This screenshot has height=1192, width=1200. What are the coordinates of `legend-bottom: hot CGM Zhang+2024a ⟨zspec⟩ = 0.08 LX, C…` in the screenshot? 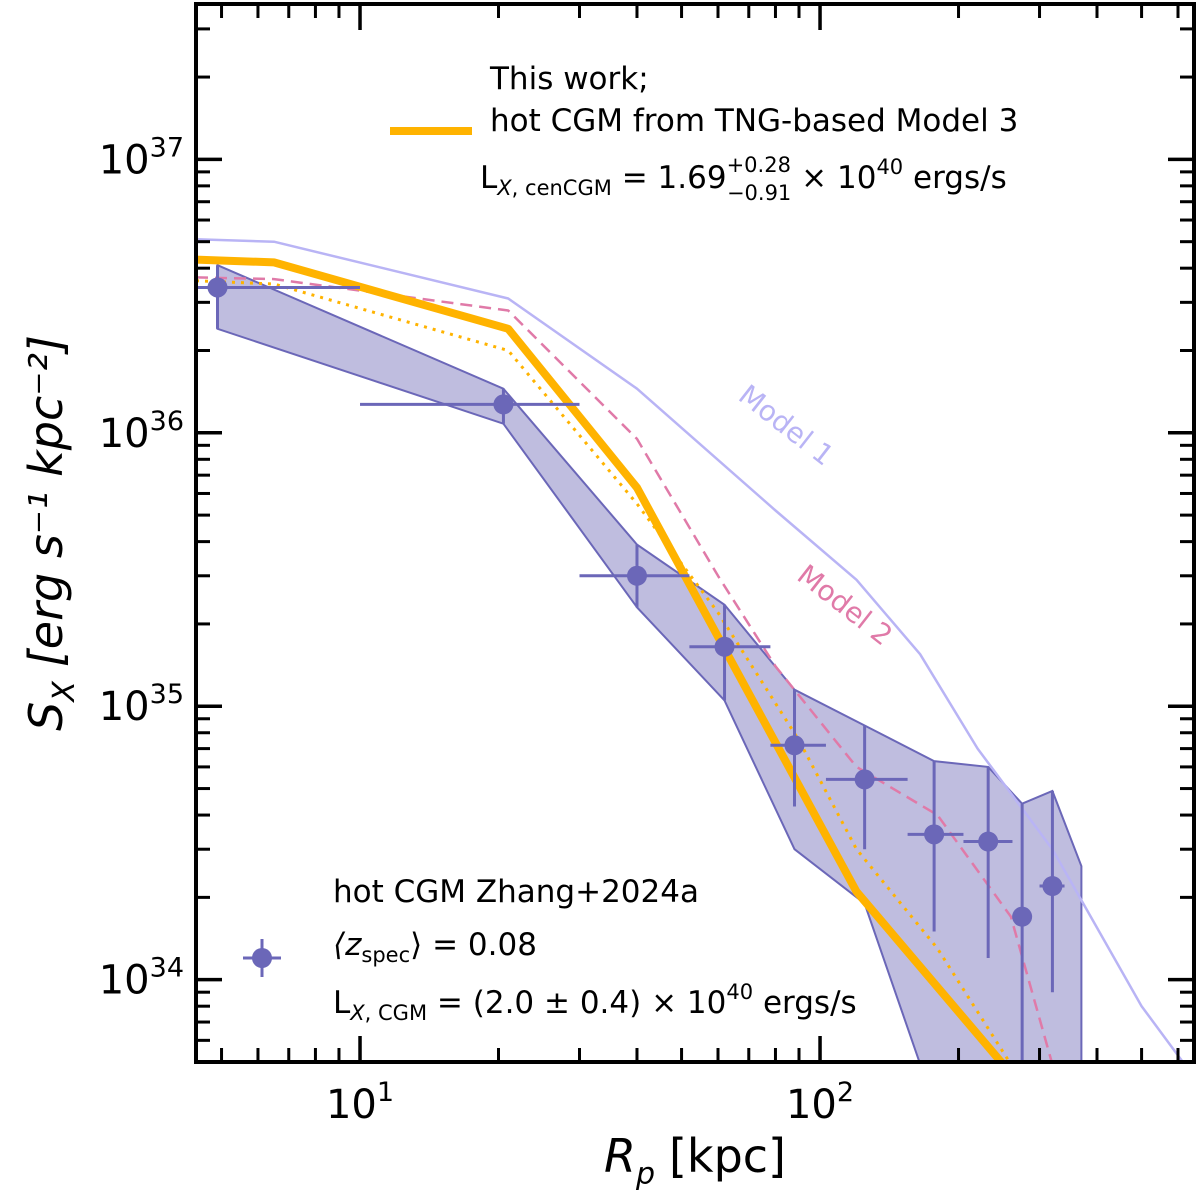 It's located at (550, 949).